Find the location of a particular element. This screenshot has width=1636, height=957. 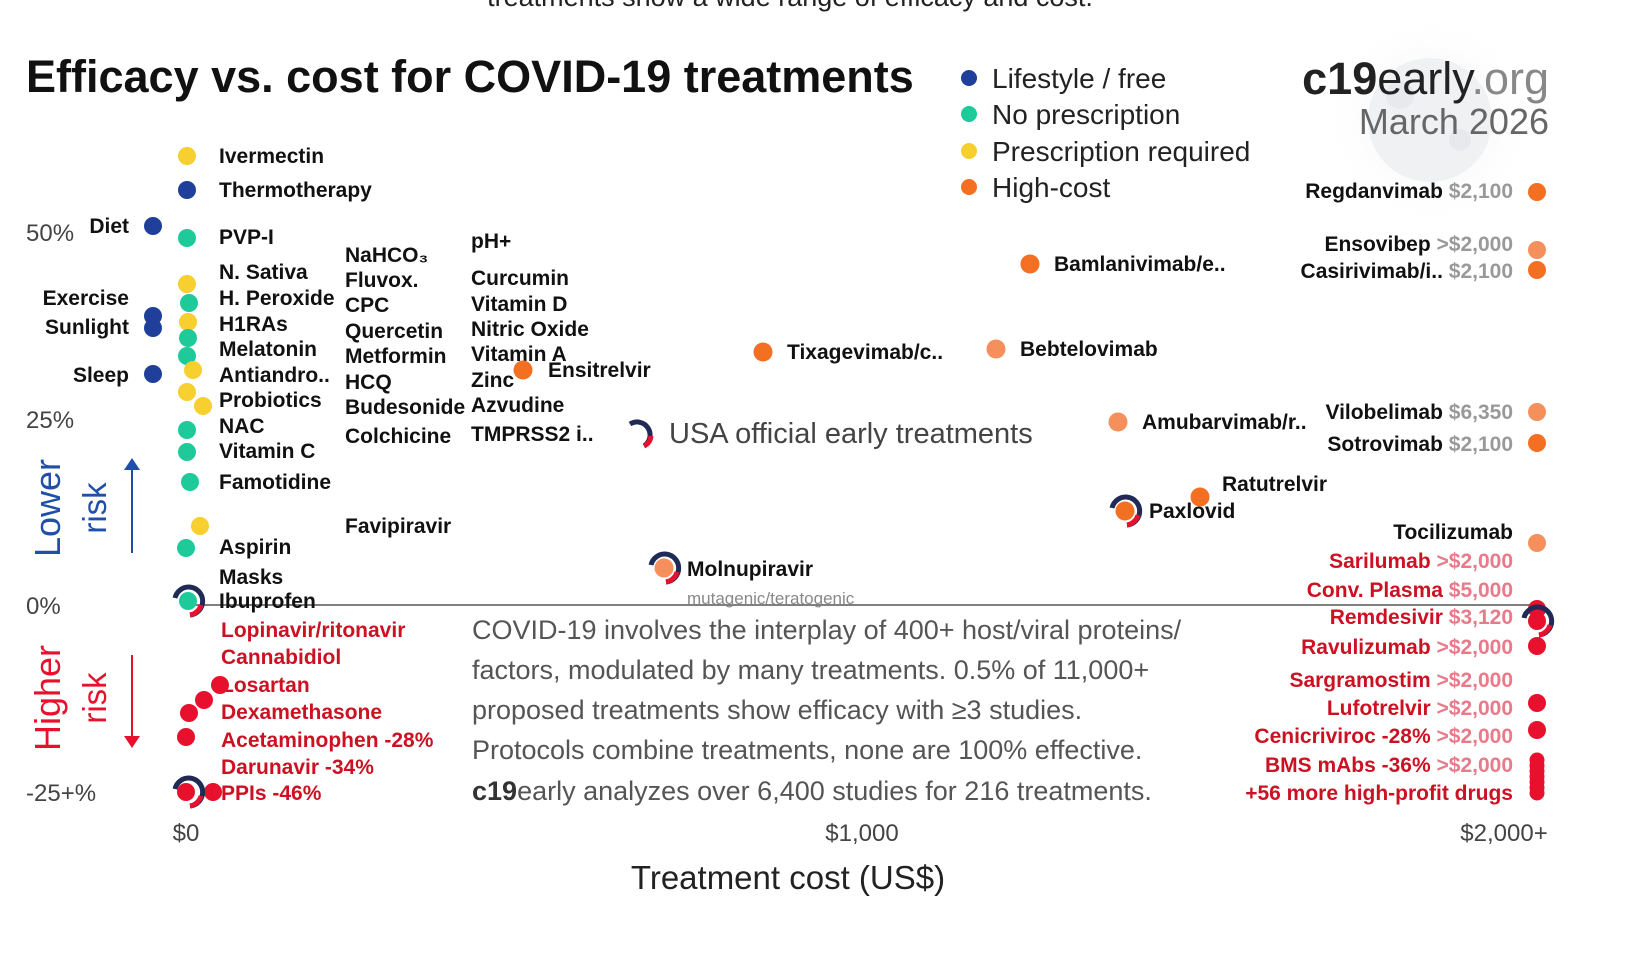

ibuprofen-usa-ring-red is located at coordinates (196, 611).